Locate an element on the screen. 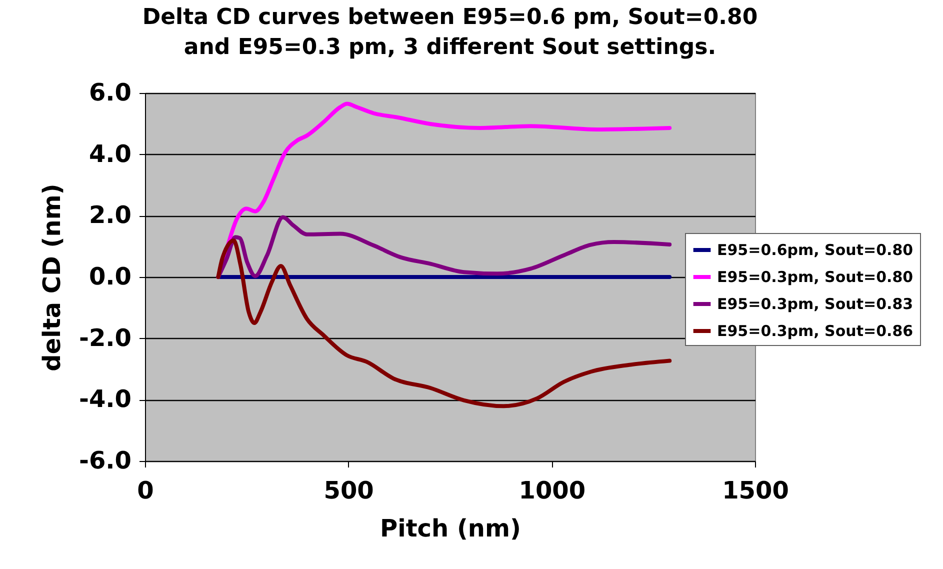  y-tick-label: -4.0 is located at coordinates (105, 399).